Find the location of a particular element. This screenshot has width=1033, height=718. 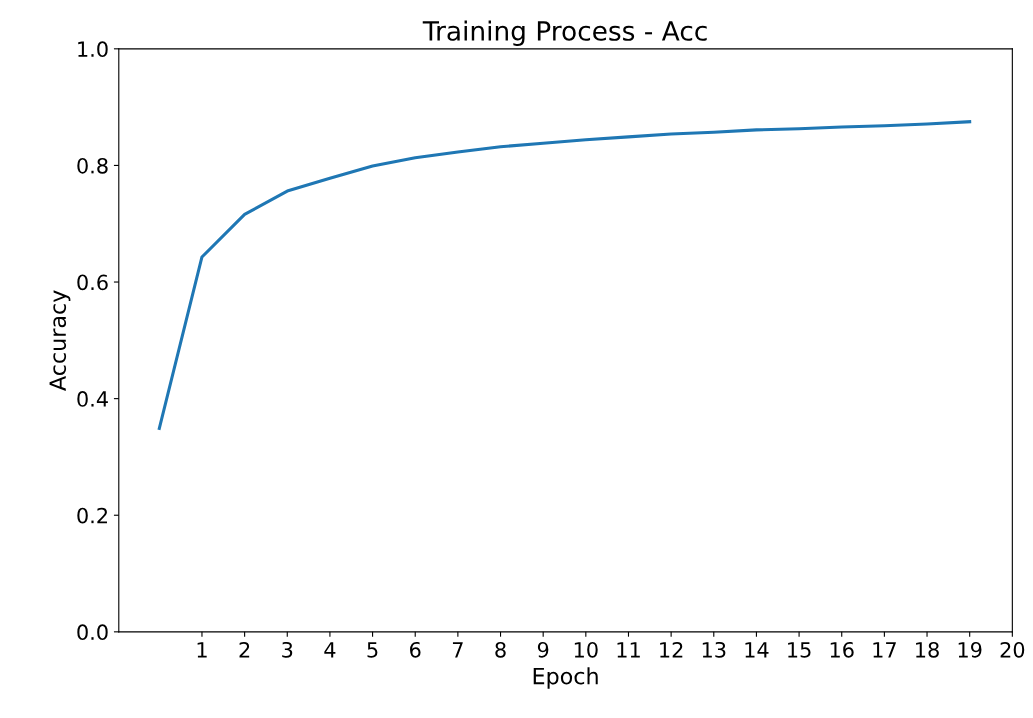

x-tick-label: 14 is located at coordinates (757, 650).